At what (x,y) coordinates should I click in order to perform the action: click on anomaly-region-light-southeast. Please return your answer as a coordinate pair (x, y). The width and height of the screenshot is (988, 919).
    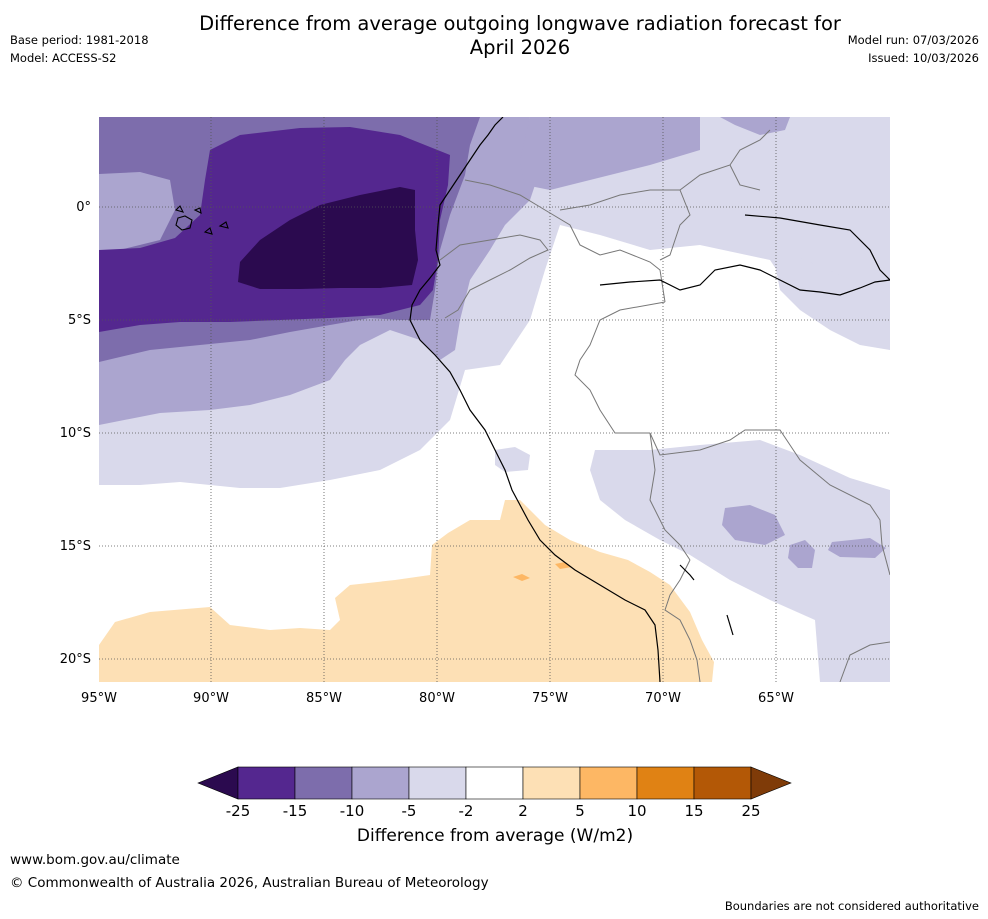
    Looking at the image, I should click on (740, 561).